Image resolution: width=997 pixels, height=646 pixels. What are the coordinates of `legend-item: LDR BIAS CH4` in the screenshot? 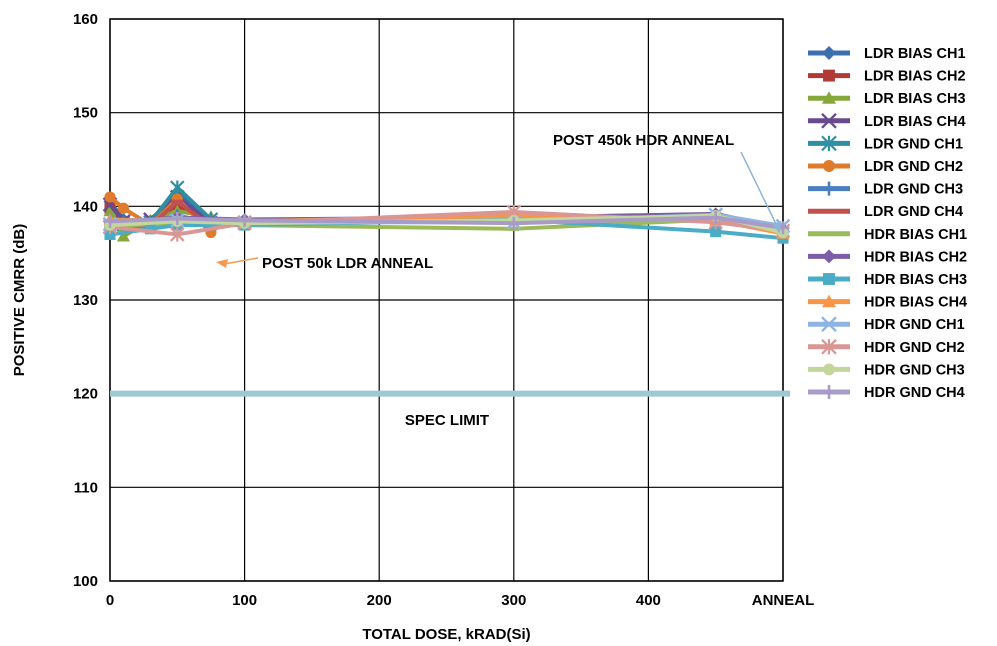 It's located at (887, 121).